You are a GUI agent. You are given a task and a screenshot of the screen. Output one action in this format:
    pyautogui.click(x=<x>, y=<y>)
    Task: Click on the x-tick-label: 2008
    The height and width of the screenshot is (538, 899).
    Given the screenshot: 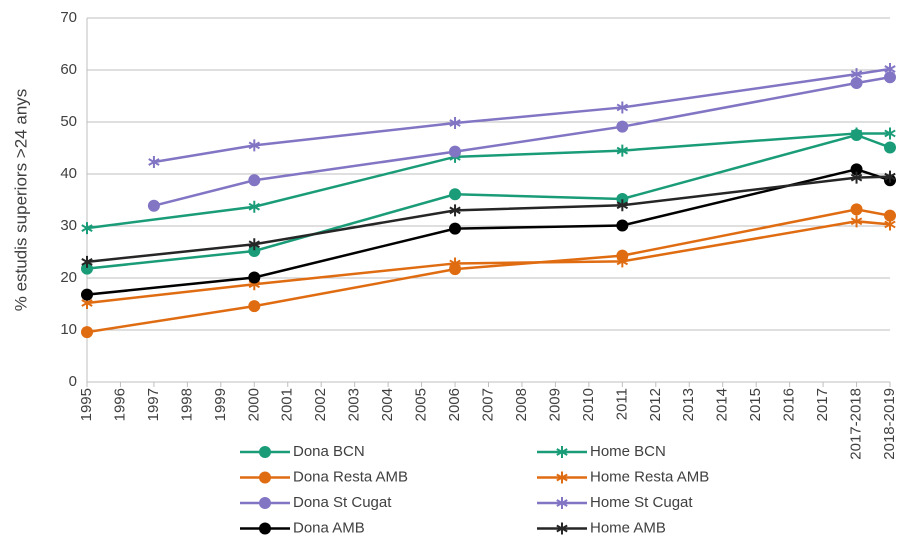 What is the action you would take?
    pyautogui.click(x=521, y=404)
    